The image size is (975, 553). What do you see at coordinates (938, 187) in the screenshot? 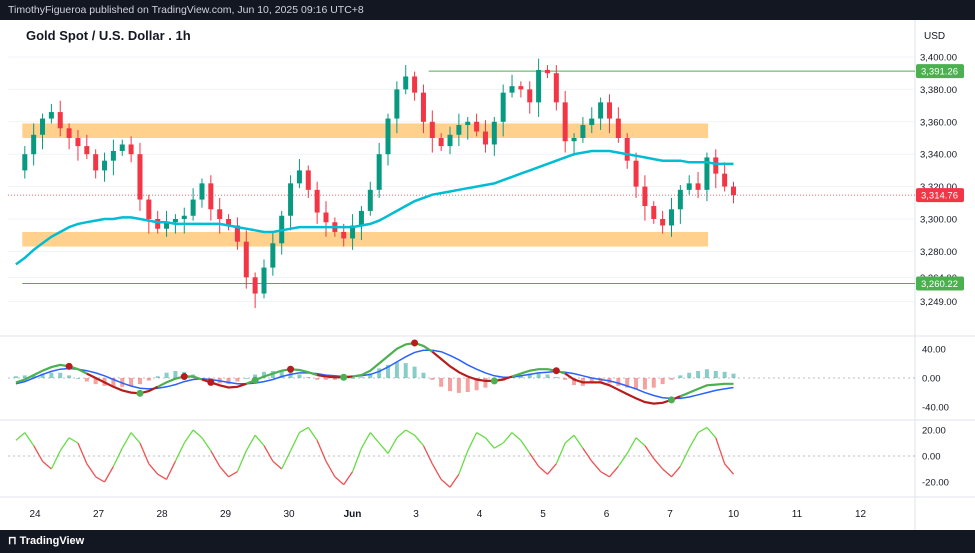
I see `price-tick-label: 3,320.00` at bounding box center [938, 187].